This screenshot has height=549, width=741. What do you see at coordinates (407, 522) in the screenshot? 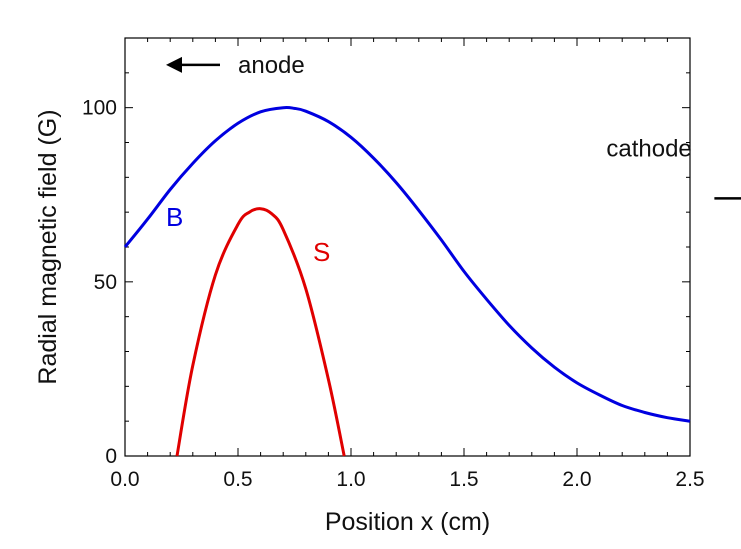
I see `x-axis-label: Position x (cm)` at bounding box center [407, 522].